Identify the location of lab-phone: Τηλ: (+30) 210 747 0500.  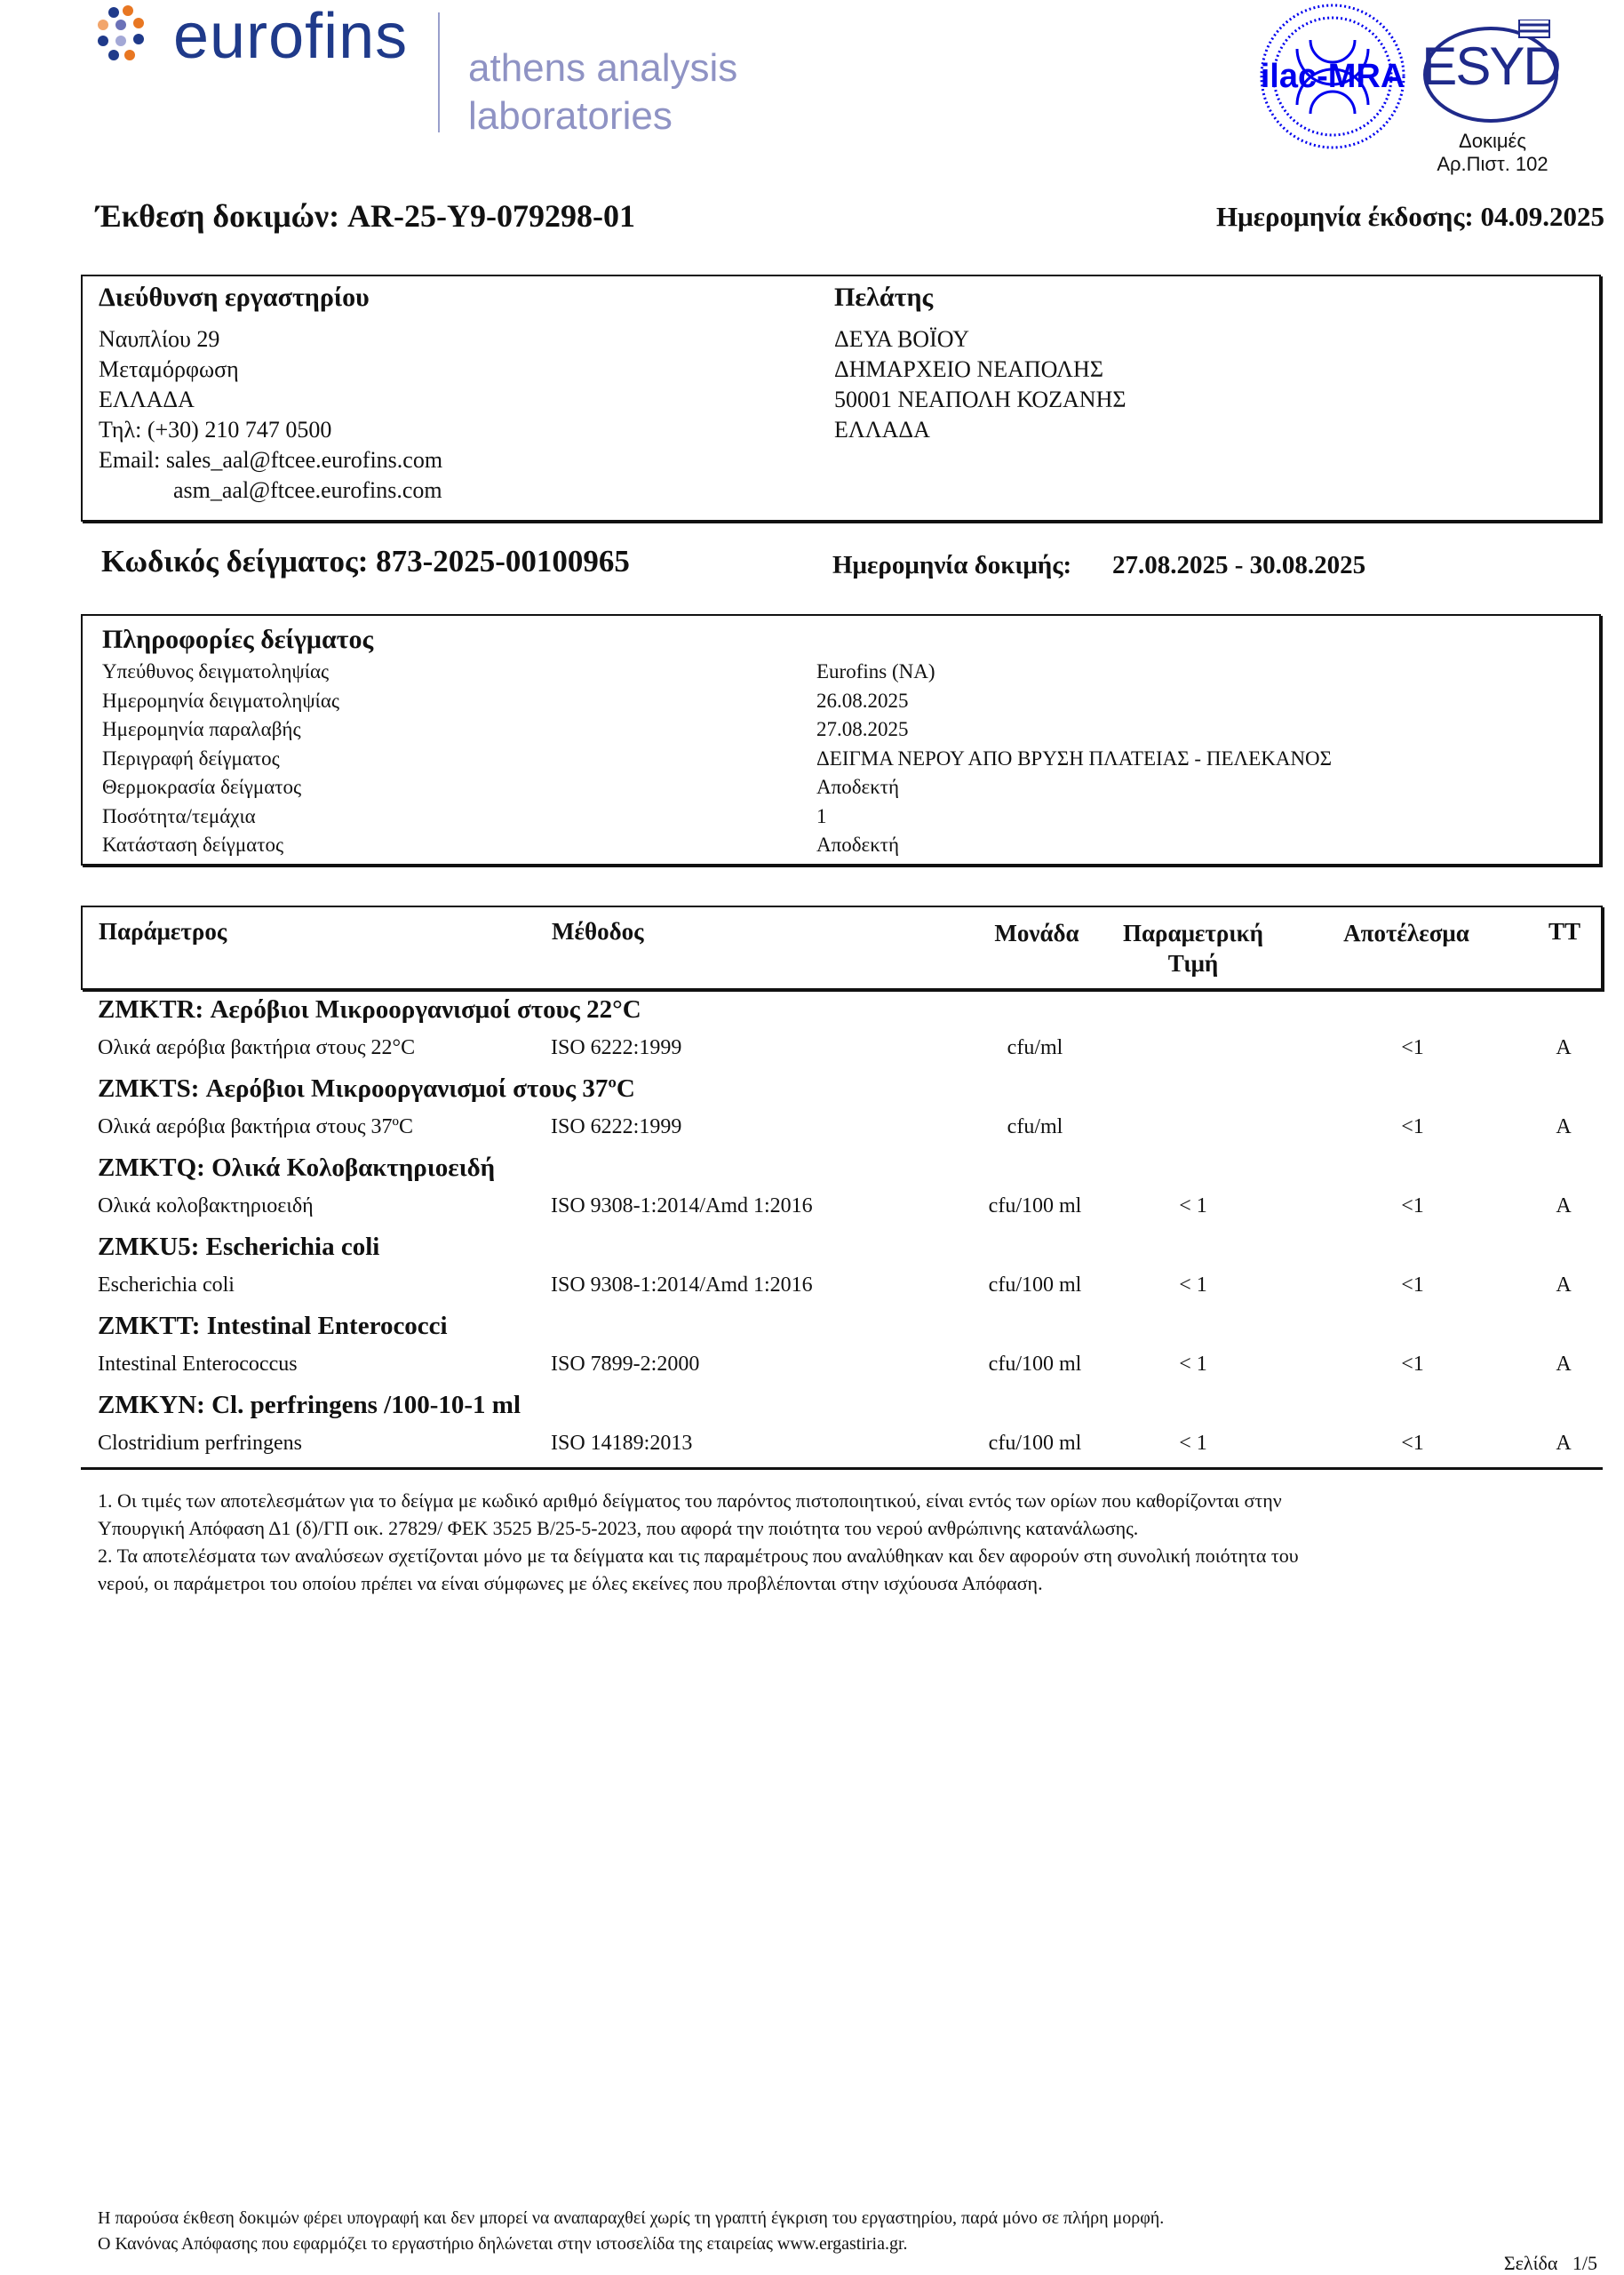
(215, 430).